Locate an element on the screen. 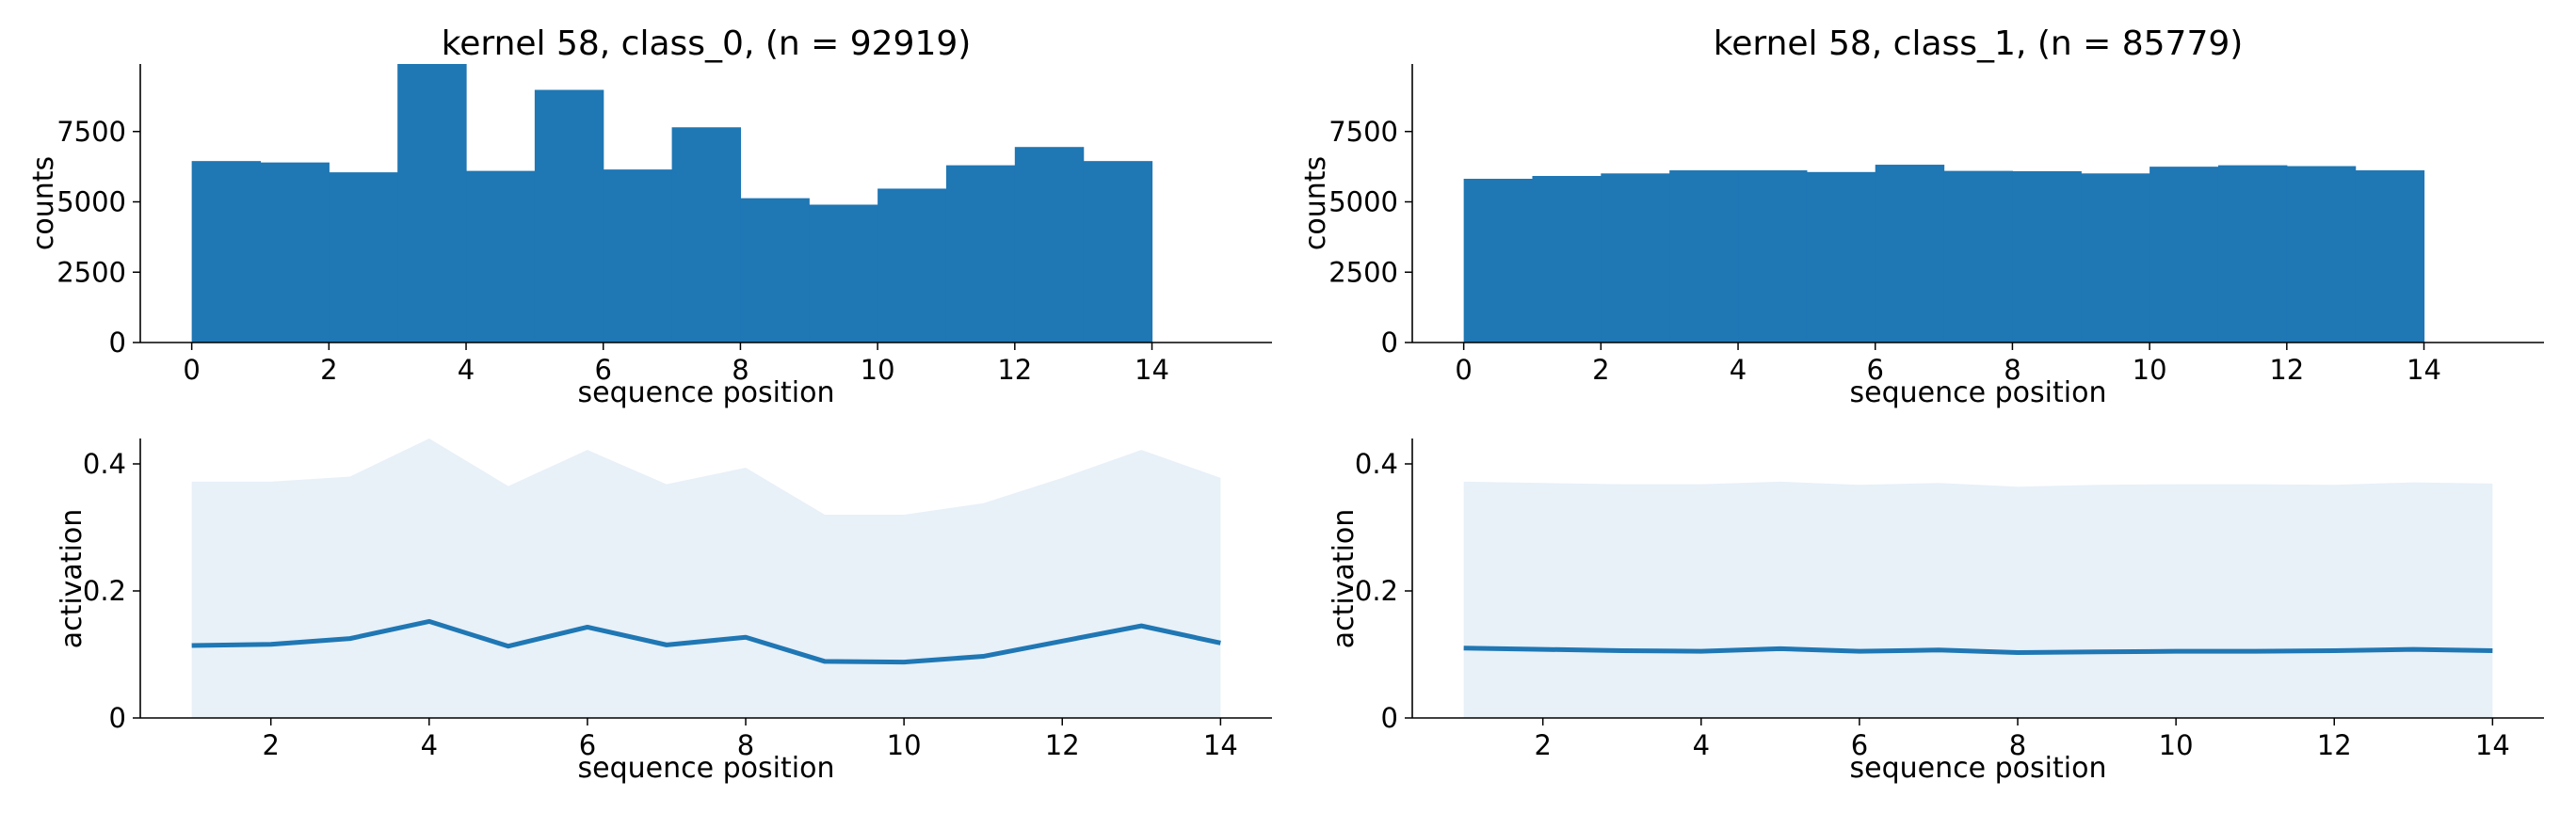  chart-title: kernel 58, class_0, (n = 92919) is located at coordinates (707, 43).